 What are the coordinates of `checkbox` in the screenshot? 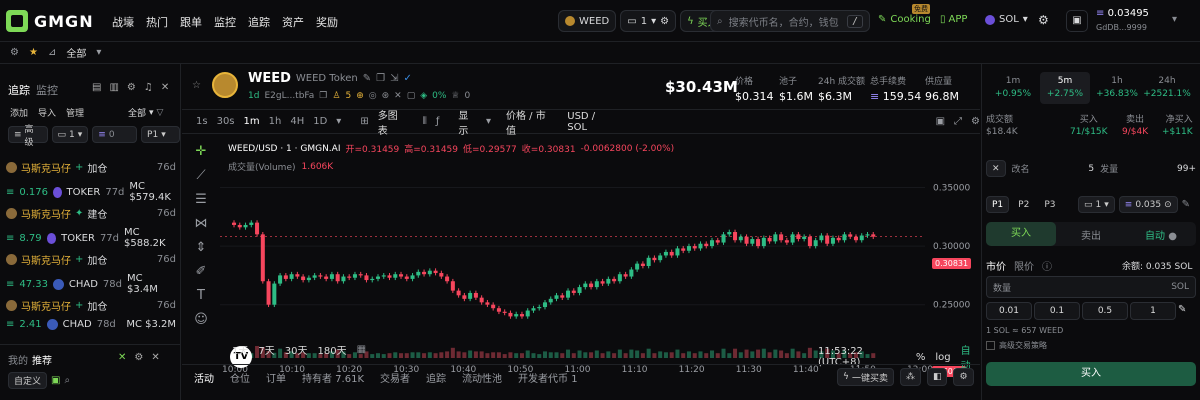 It's located at (990, 345).